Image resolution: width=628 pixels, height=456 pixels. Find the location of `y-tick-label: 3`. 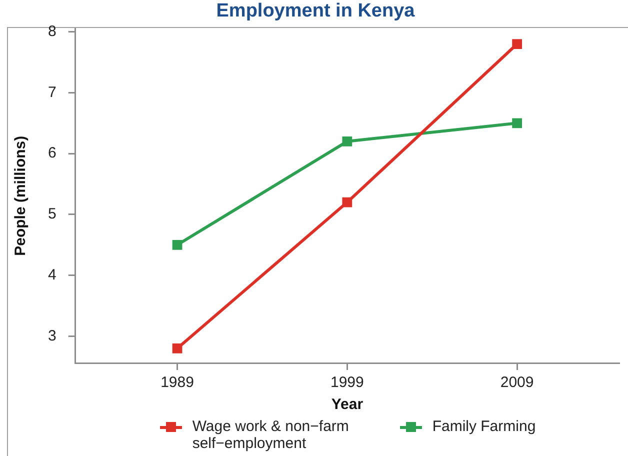

y-tick-label: 3 is located at coordinates (52, 335).